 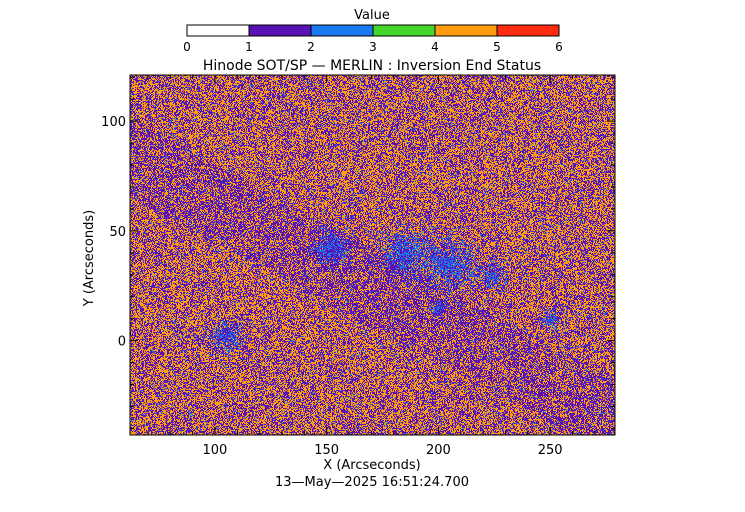 I want to click on colorbar-tick-label: 2, so click(x=311, y=47).